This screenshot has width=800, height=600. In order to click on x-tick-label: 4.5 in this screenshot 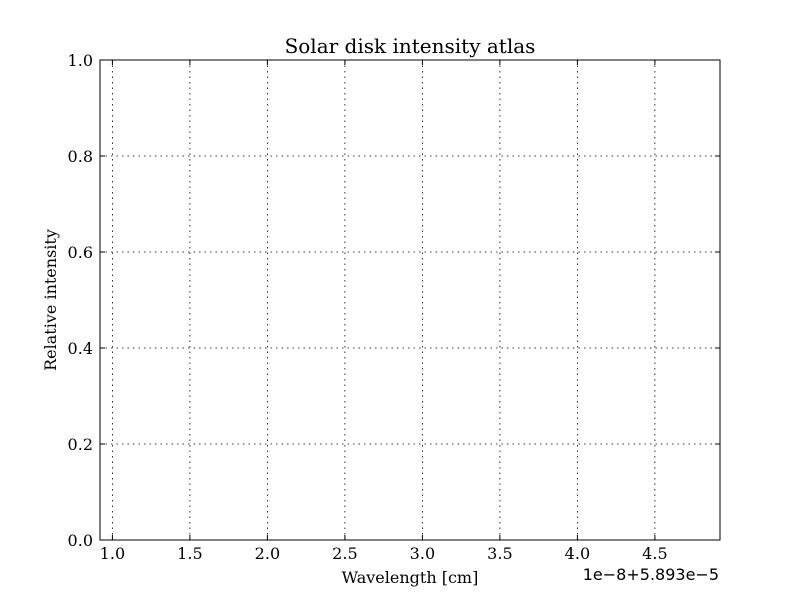, I will do `click(654, 553)`.